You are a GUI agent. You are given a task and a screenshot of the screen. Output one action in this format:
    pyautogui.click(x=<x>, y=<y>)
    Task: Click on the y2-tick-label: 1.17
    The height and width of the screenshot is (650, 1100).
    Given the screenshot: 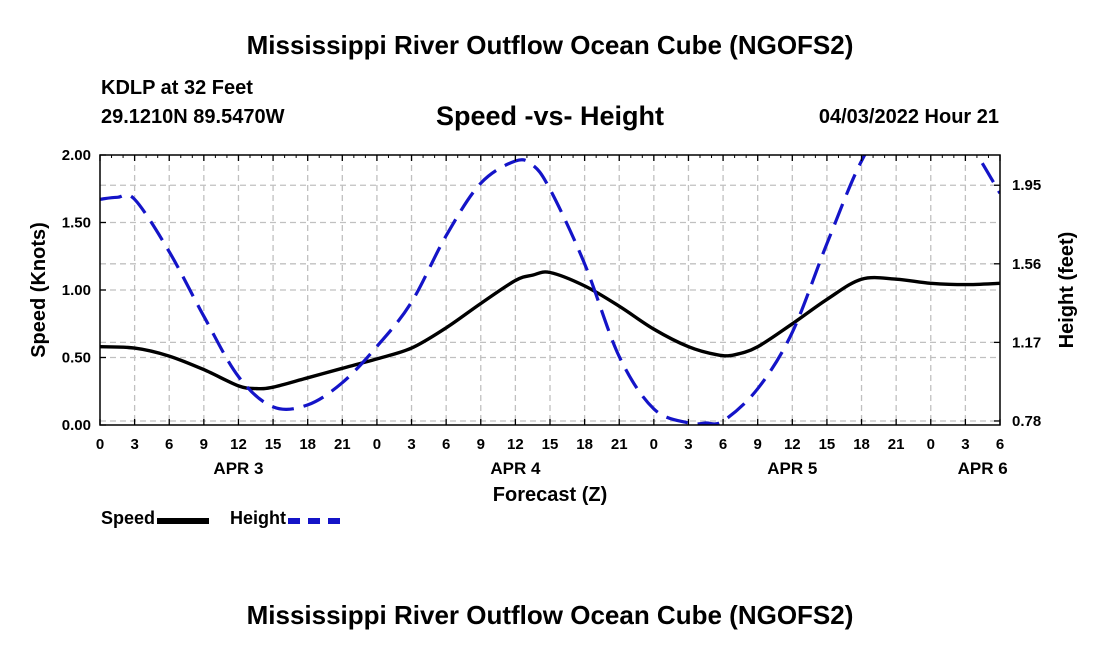 What is the action you would take?
    pyautogui.click(x=1026, y=342)
    